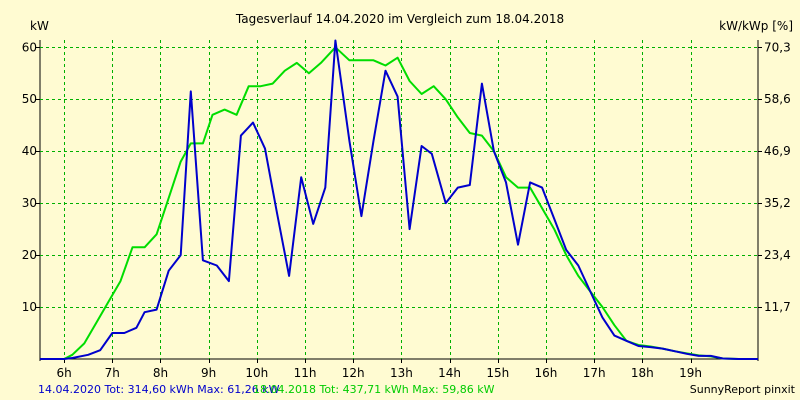 This screenshot has height=400, width=800. I want to click on y-tick-label-right: 23,4, so click(777, 255).